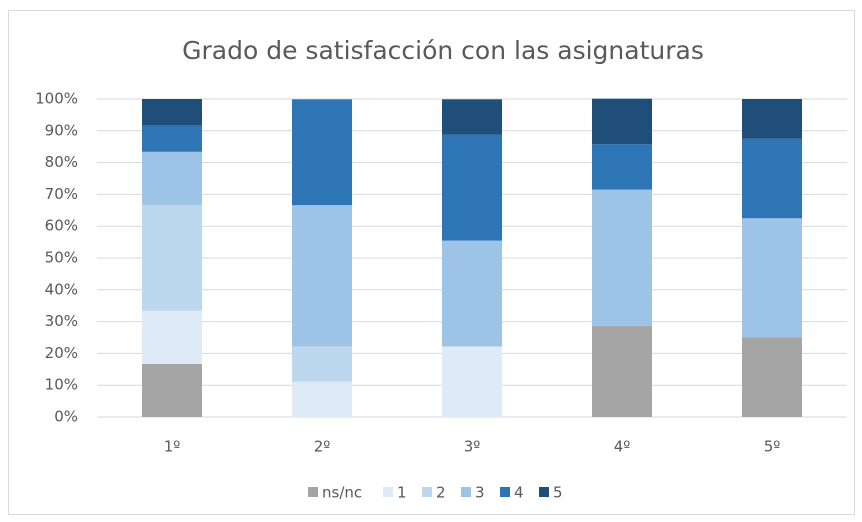 Image resolution: width=862 pixels, height=522 pixels. What do you see at coordinates (402, 493) in the screenshot?
I see `legend-label: 1` at bounding box center [402, 493].